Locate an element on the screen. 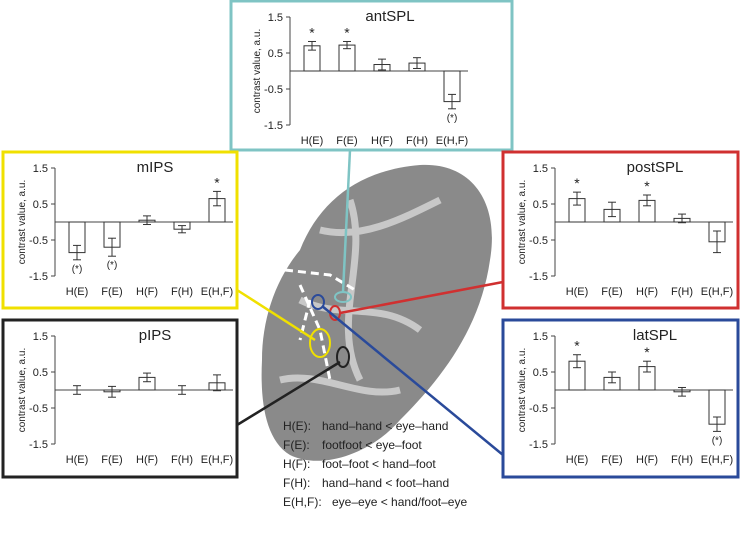  key-desc: hand–hand < foot–hand is located at coordinates (385, 483).